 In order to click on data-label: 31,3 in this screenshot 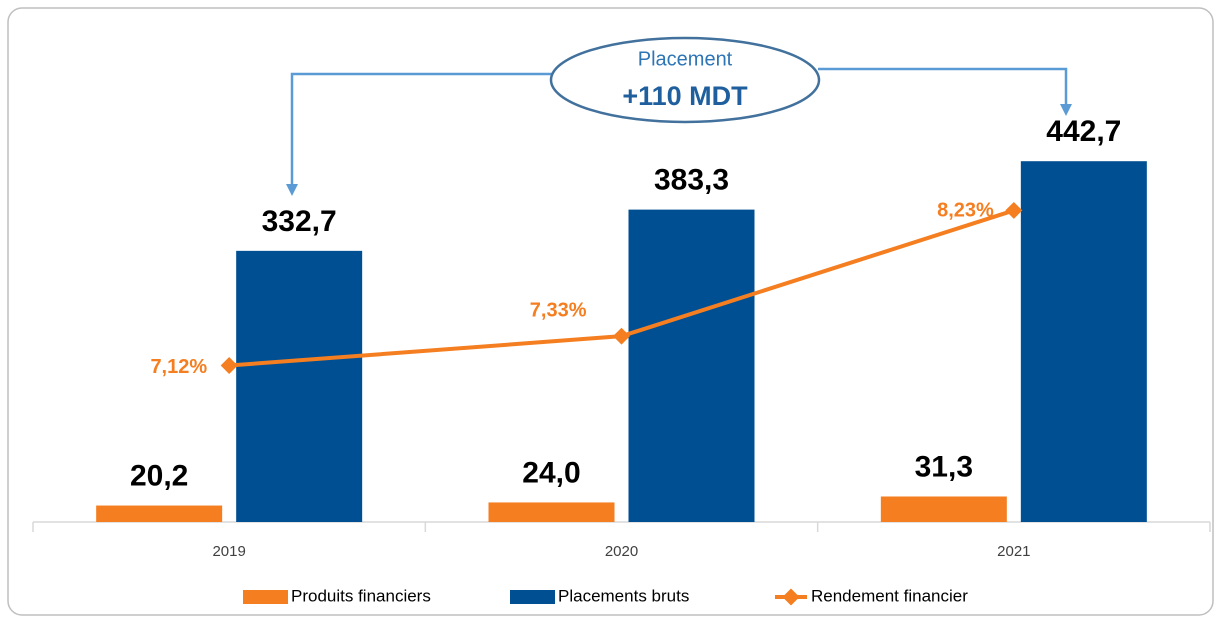, I will do `click(944, 466)`.